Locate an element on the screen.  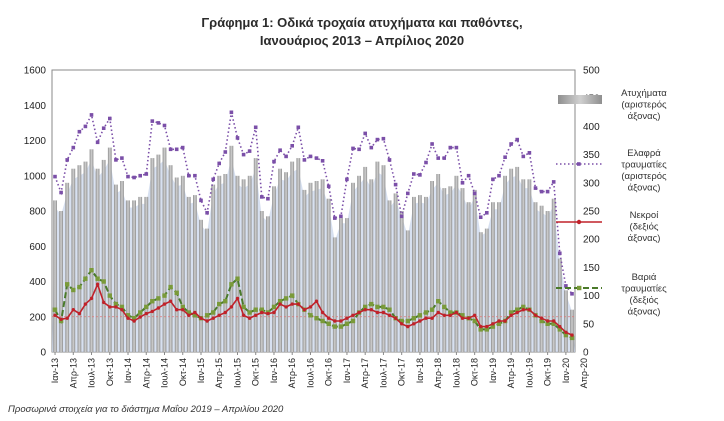
x-tick-label: Οκτ-16 is located at coordinates (329, 372).